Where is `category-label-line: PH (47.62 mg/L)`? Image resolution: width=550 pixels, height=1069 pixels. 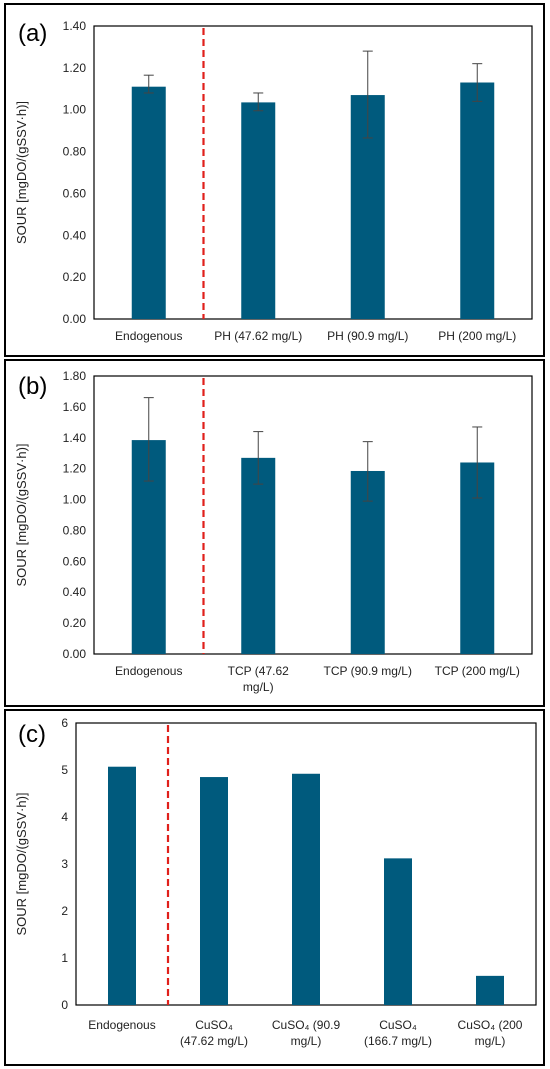
category-label-line: PH (47.62 mg/L) is located at coordinates (258, 336).